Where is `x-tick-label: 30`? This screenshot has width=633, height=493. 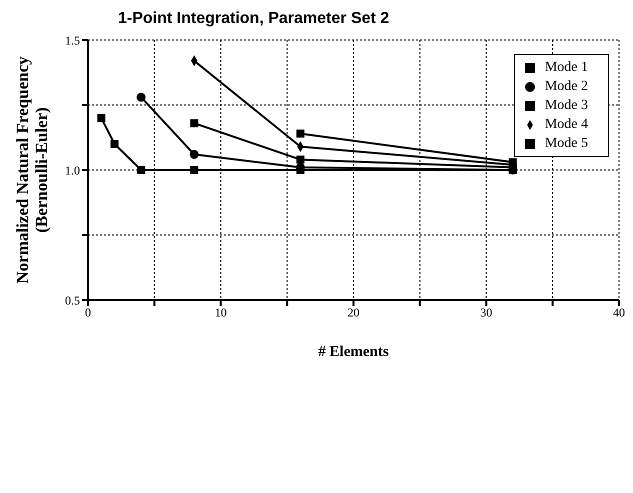
x-tick-label: 30 is located at coordinates (486, 313).